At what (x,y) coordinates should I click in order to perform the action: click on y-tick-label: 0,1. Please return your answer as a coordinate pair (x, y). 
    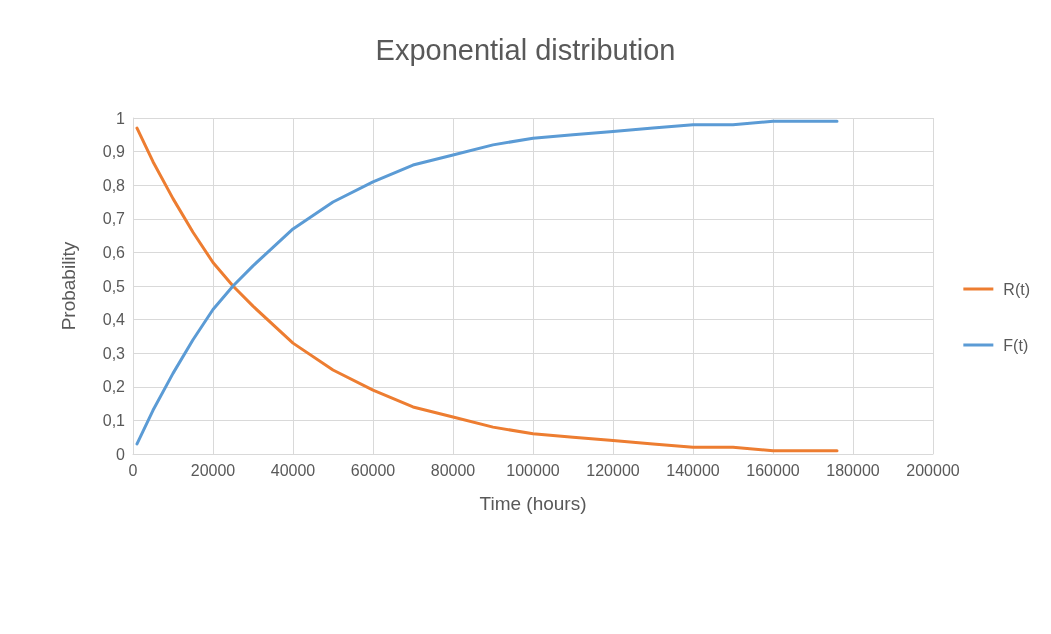
    Looking at the image, I should click on (114, 420).